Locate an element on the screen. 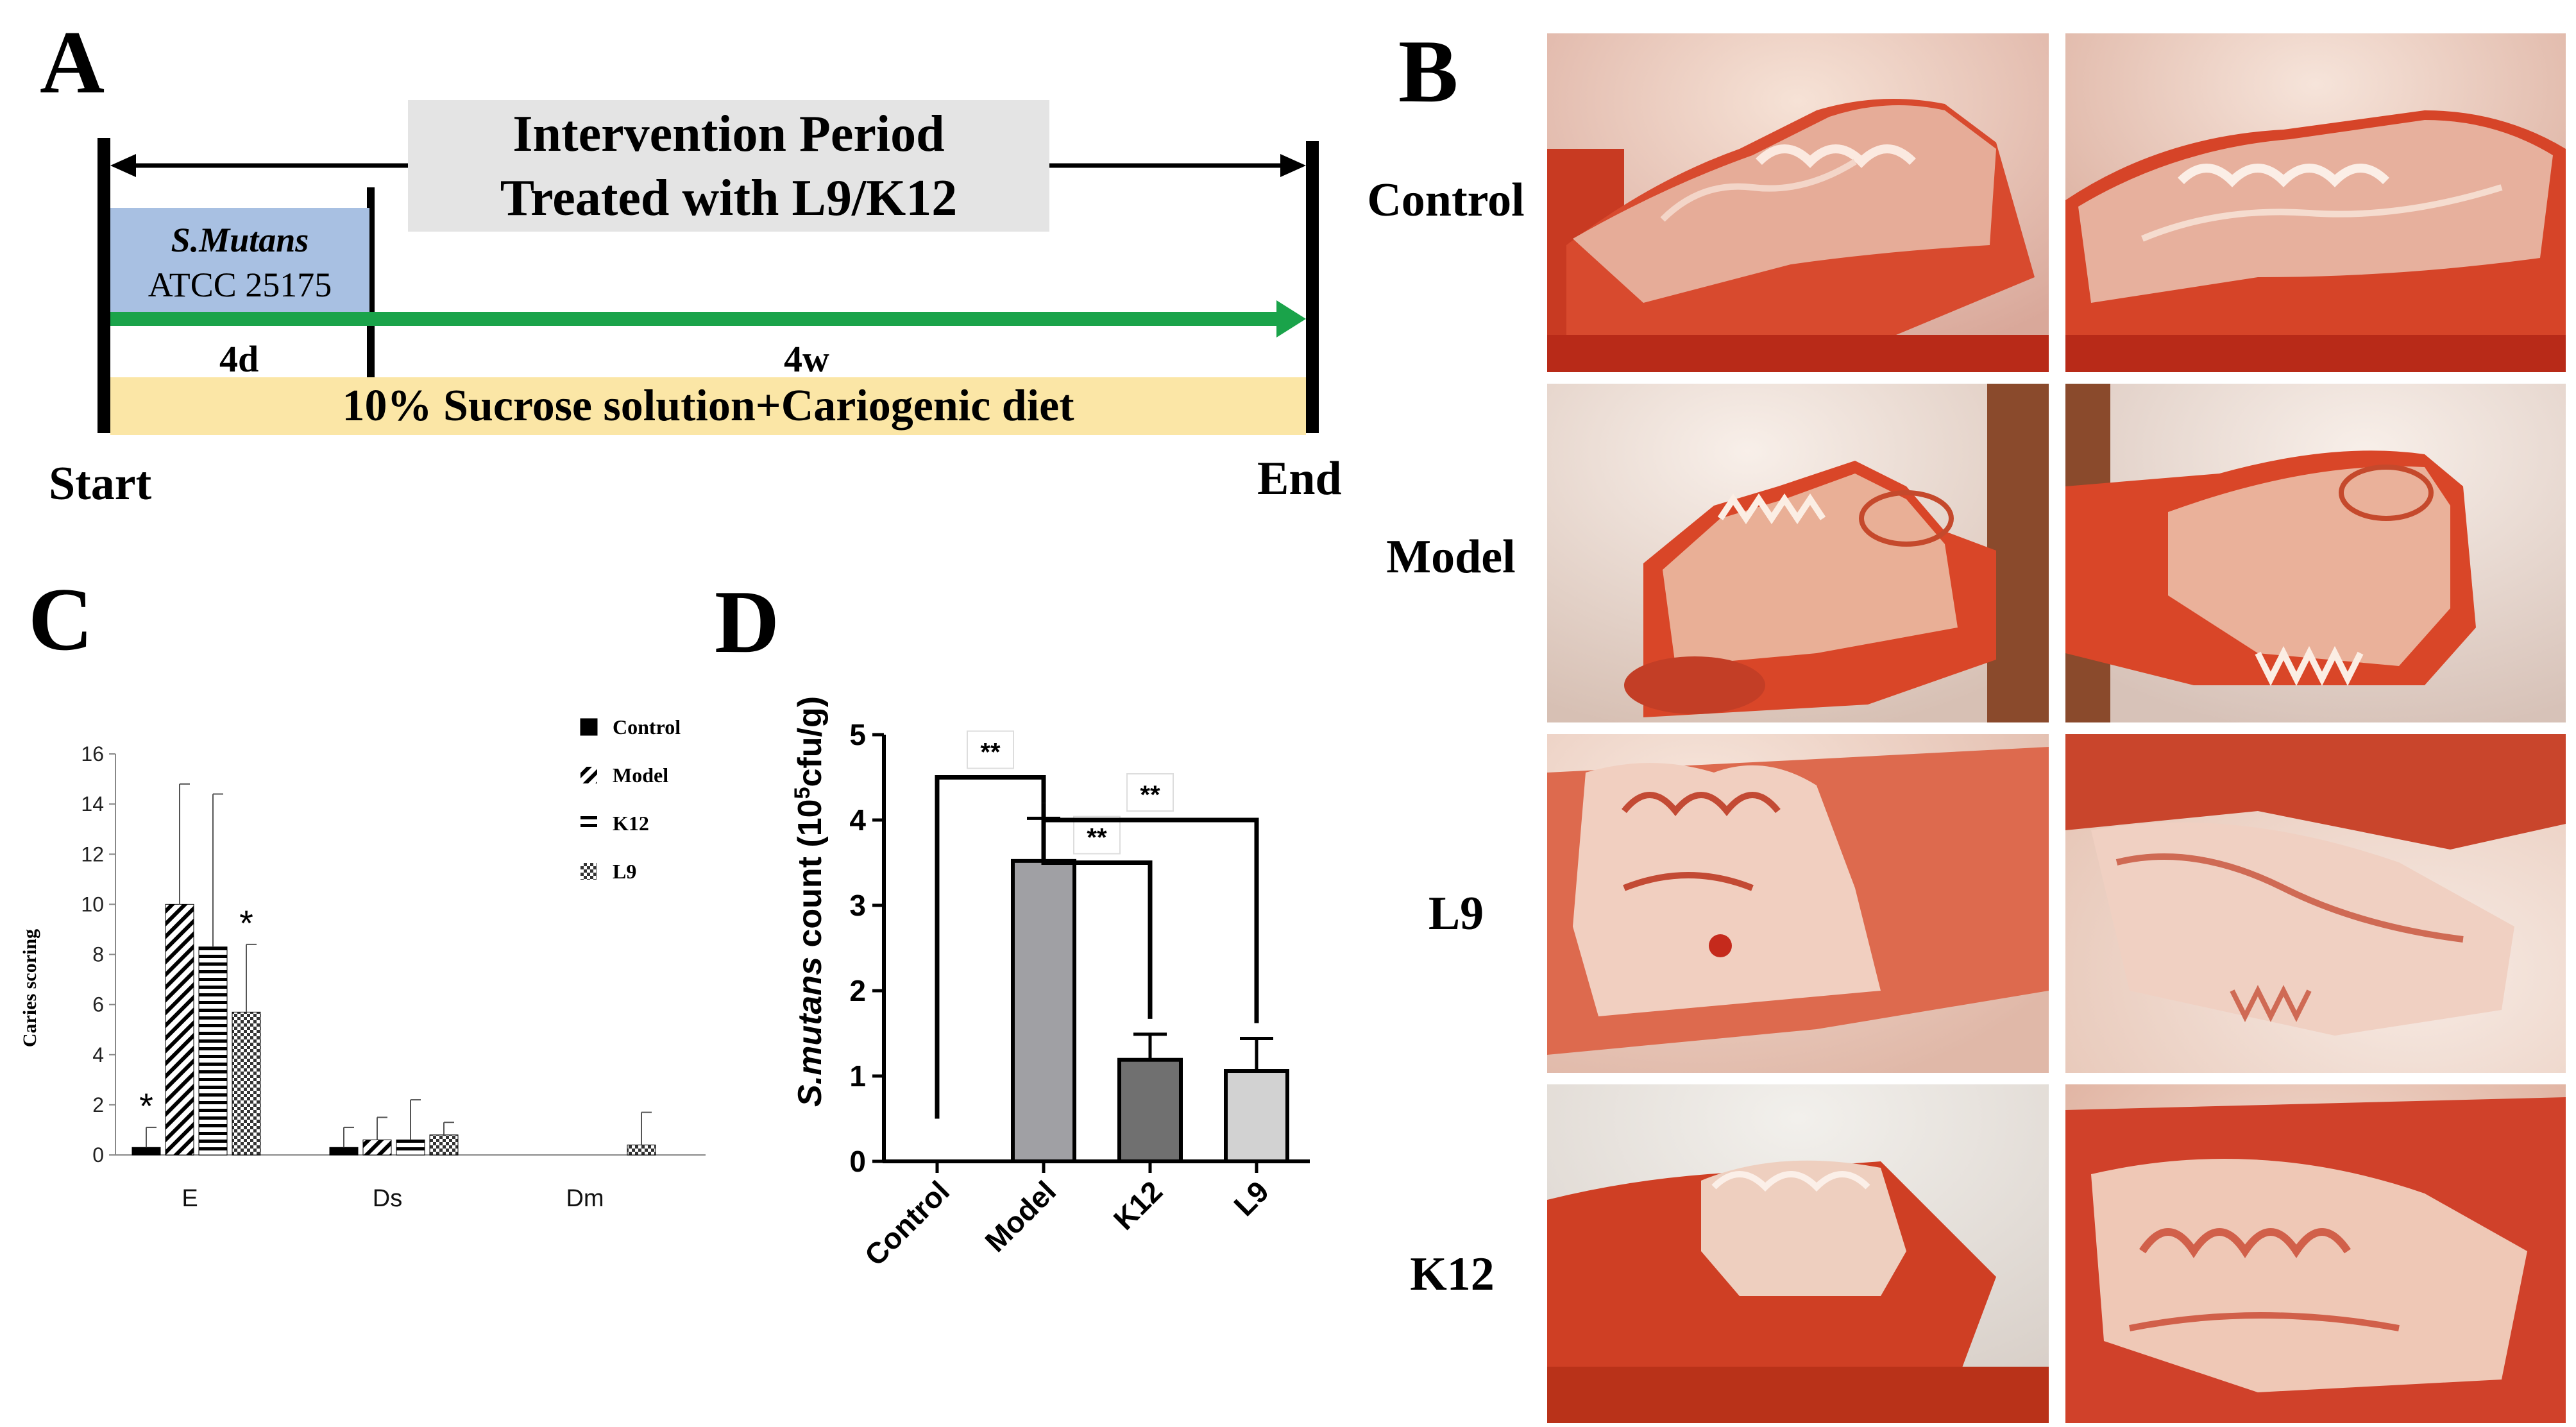  caries-y-tick-label: 0 is located at coordinates (98, 1154).